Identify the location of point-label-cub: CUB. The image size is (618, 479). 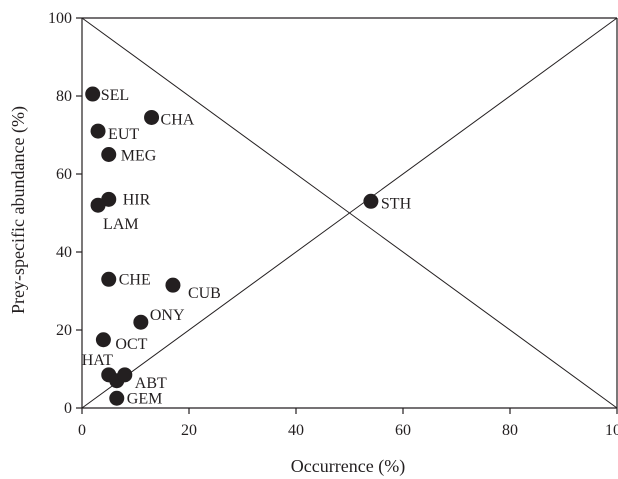
(204, 293).